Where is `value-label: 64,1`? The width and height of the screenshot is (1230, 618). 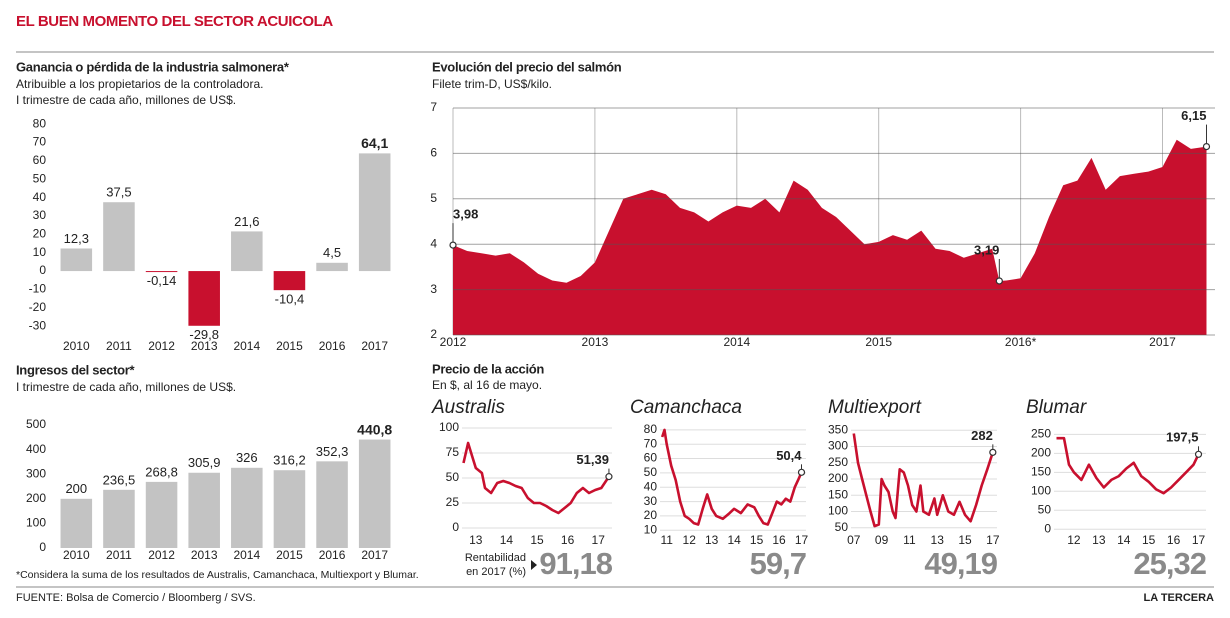
value-label: 64,1 is located at coordinates (374, 143).